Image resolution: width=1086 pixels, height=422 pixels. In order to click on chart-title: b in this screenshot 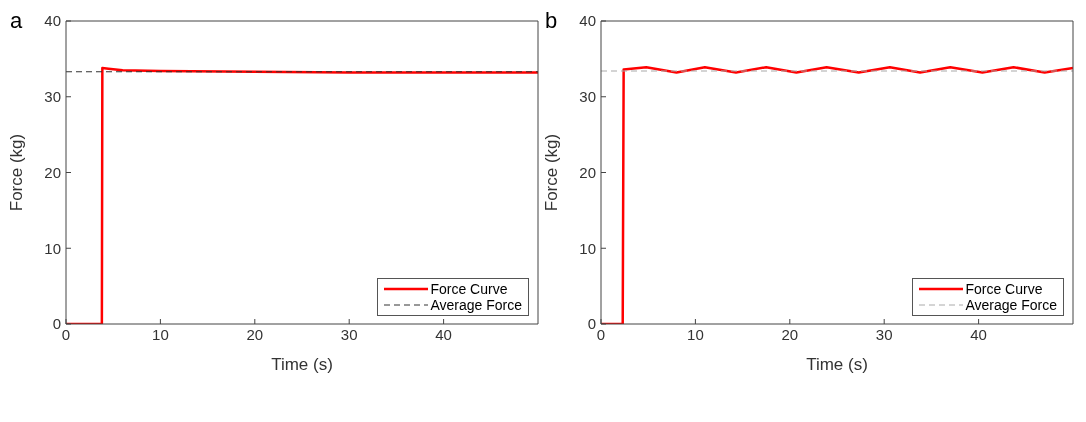, I will do `click(551, 21)`.